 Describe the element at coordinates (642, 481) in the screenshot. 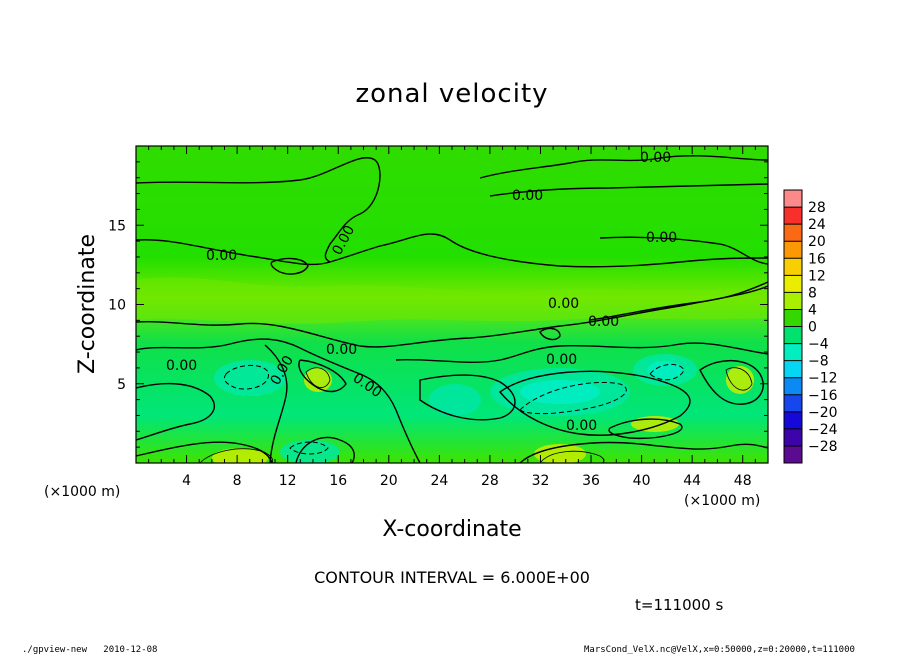

I see `x-tick-label: 40` at that location.